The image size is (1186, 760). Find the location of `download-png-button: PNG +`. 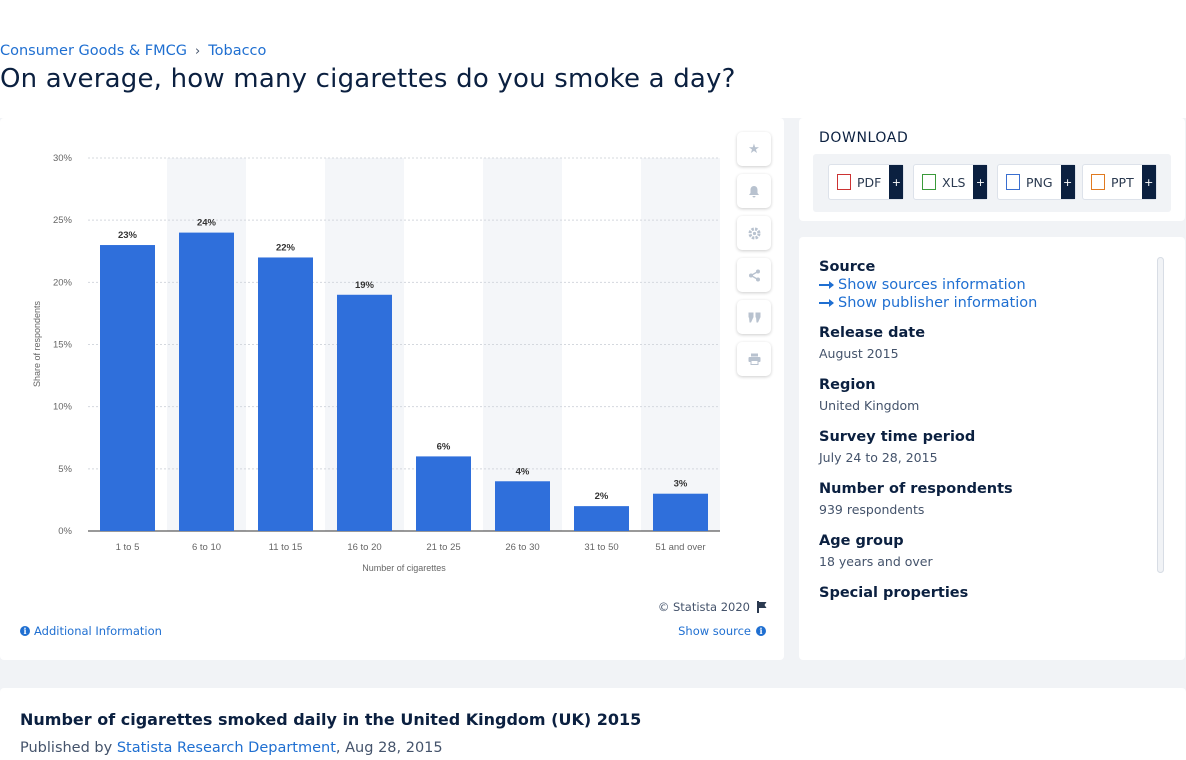

download-png-button: PNG + is located at coordinates (1036, 182).